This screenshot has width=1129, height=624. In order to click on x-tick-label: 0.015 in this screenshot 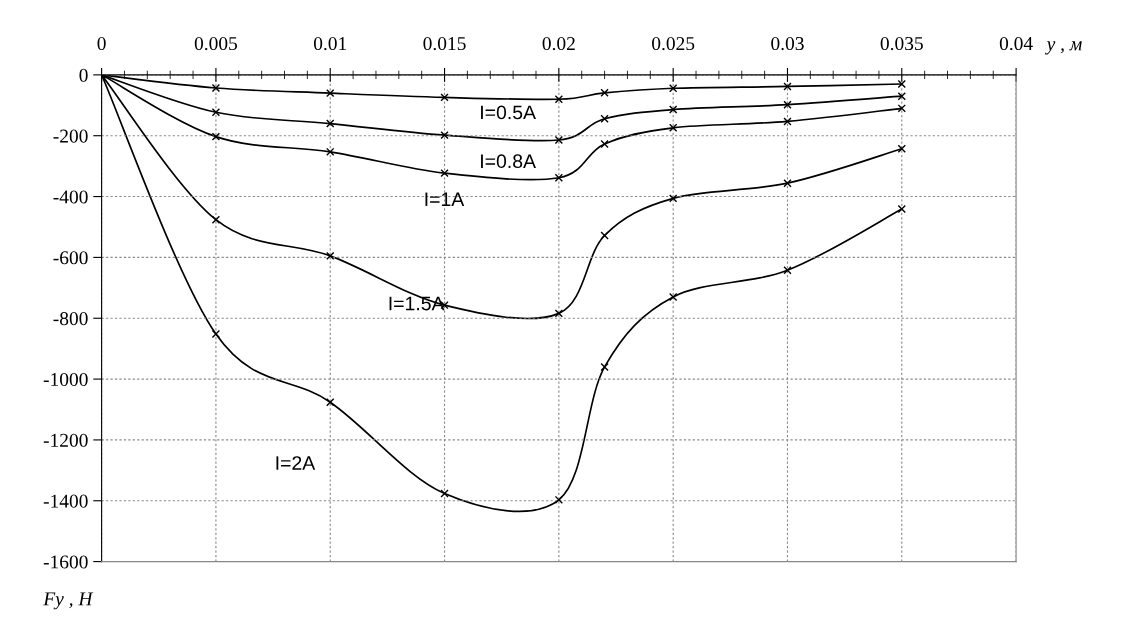, I will do `click(444, 43)`.